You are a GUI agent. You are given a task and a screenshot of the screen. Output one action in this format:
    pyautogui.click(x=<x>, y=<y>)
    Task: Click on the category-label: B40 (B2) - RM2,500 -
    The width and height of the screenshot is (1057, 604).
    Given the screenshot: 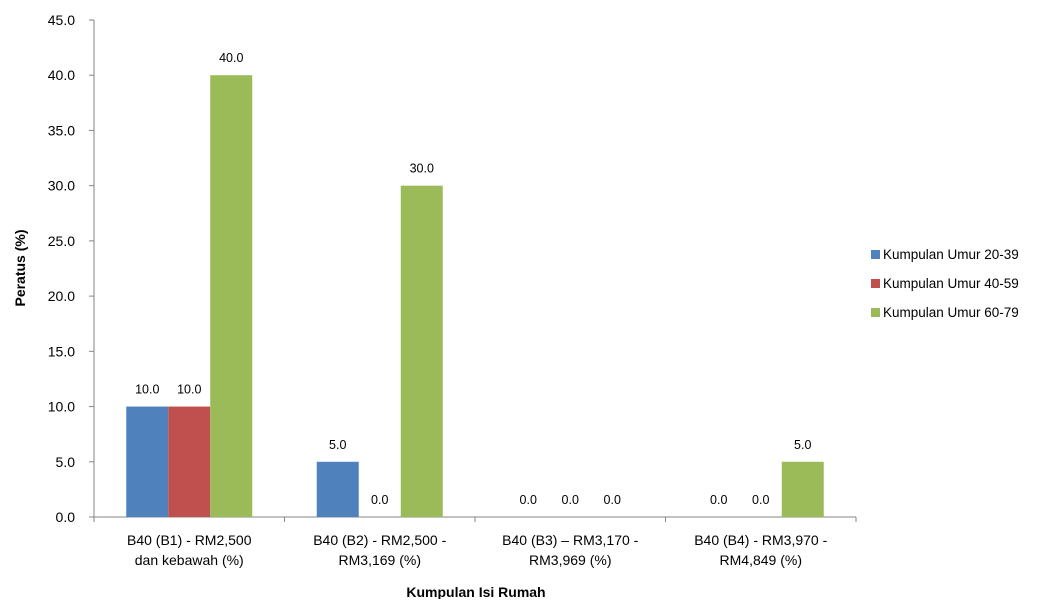 What is the action you would take?
    pyautogui.click(x=379, y=540)
    